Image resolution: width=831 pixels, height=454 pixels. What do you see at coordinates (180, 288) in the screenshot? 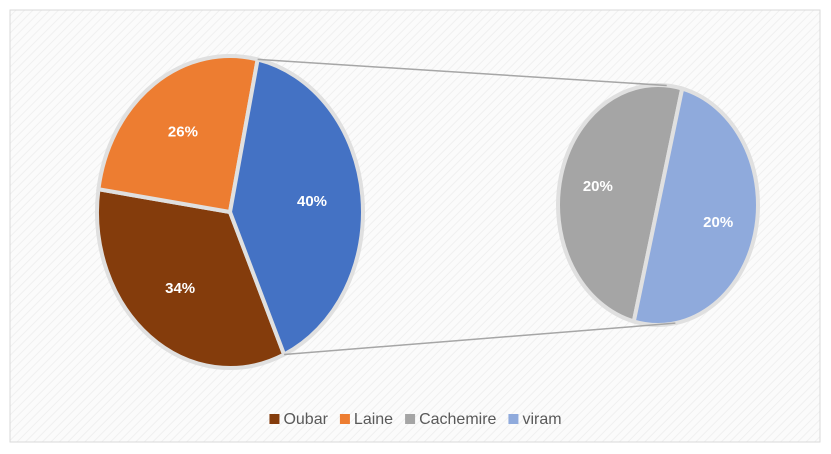
I see `data-label: 34%` at bounding box center [180, 288].